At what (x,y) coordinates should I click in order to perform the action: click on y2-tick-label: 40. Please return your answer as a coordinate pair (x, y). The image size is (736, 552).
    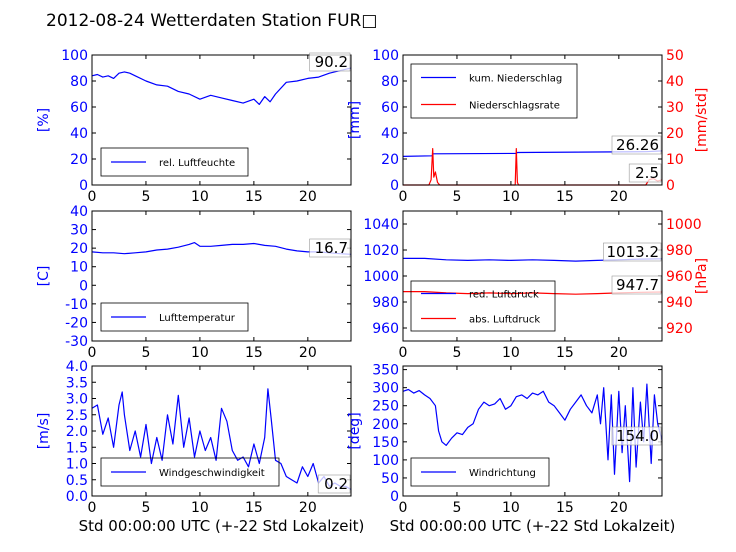
    Looking at the image, I should click on (675, 82).